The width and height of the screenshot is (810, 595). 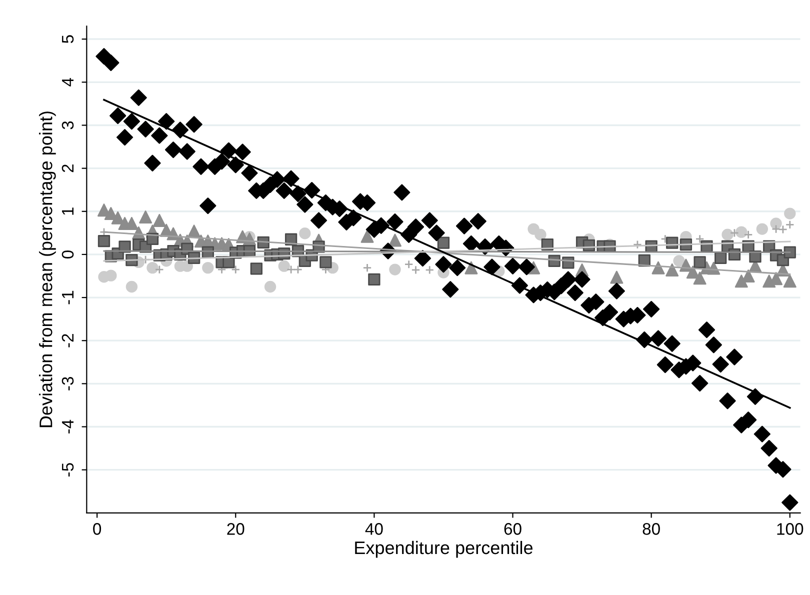 I want to click on y-tick-label: -1, so click(x=68, y=297).